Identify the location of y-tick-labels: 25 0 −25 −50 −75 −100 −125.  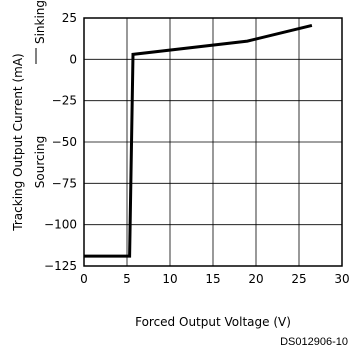
(60, 142).